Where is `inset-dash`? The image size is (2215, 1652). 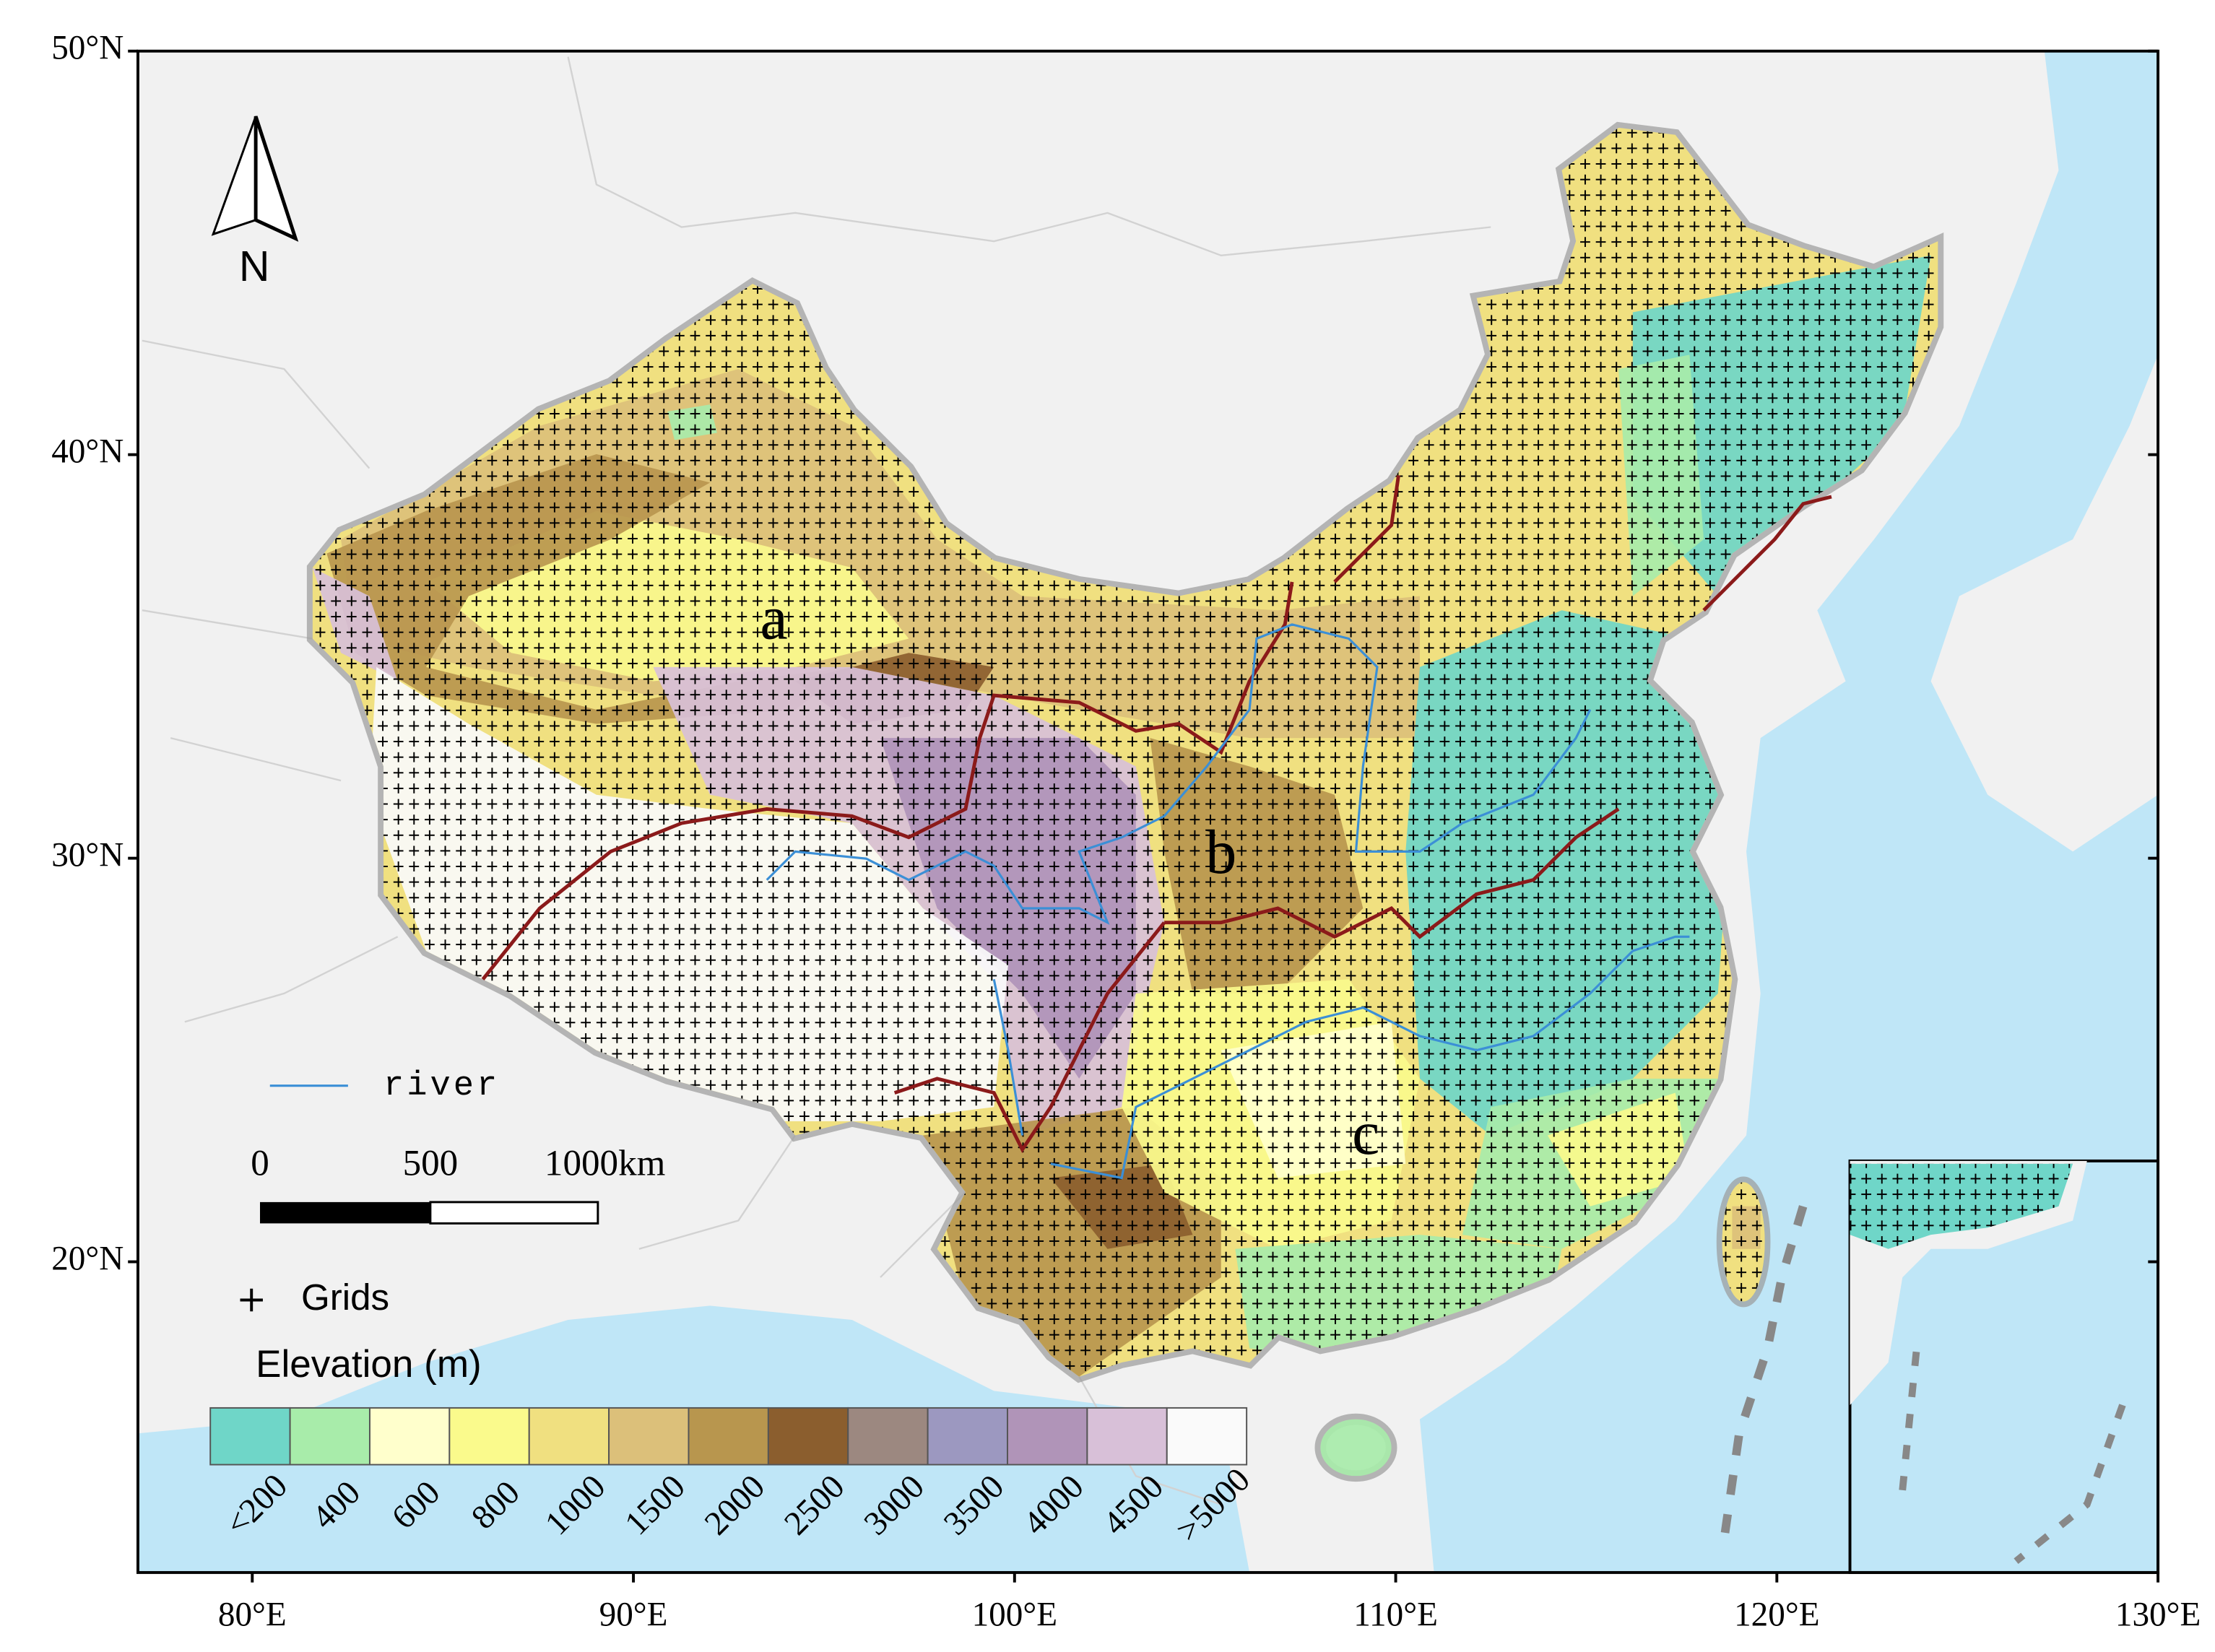 inset-dash is located at coordinates (2012, 1456).